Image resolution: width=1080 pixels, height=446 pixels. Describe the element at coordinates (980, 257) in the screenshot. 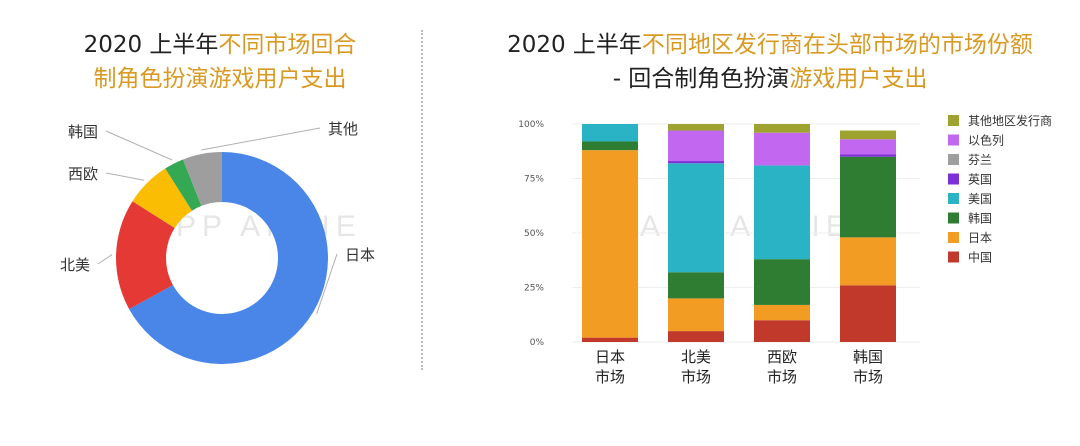

I see `legend-label-7: 中国` at that location.